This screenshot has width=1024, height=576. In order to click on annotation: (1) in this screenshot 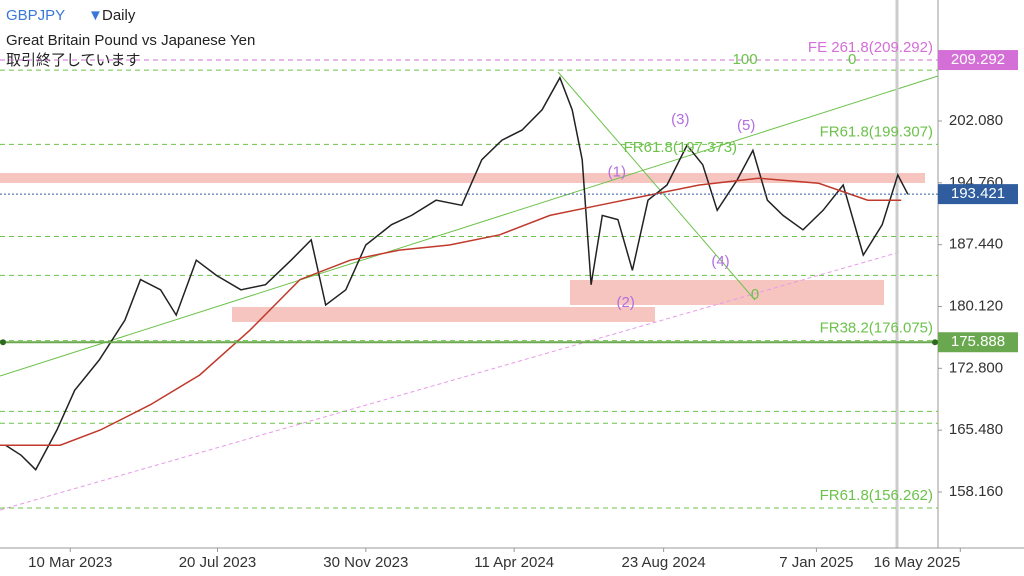, I will do `click(617, 171)`.